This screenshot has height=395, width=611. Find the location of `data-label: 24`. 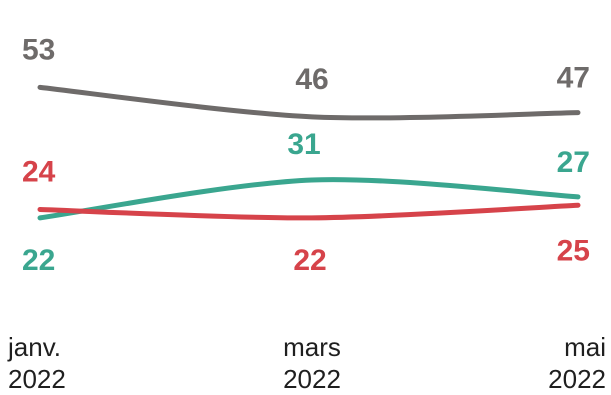

data-label: 24 is located at coordinates (39, 171).